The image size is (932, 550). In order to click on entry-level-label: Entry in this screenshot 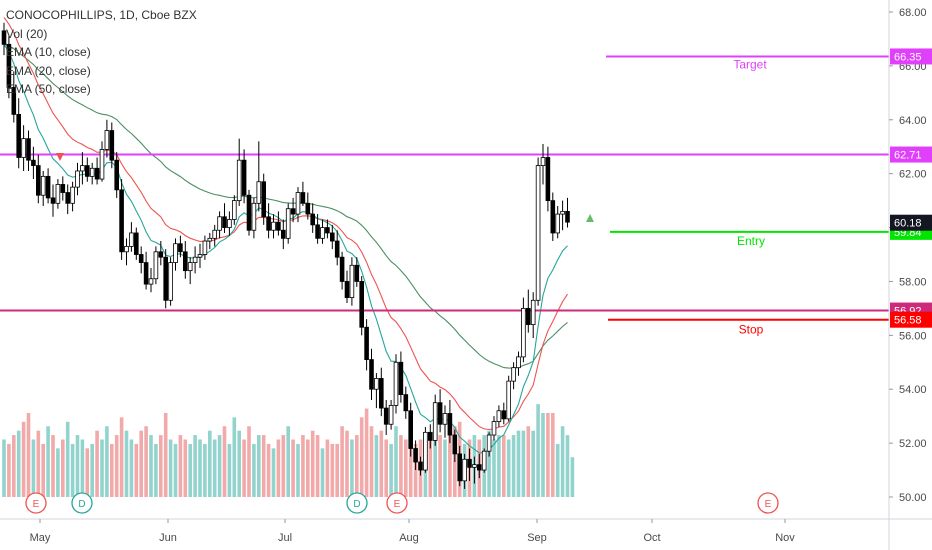, I will do `click(751, 241)`.